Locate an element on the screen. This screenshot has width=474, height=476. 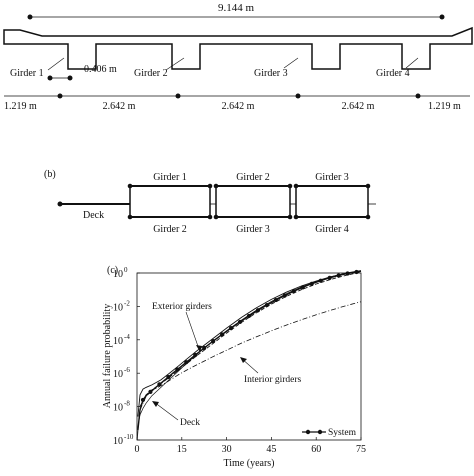
y-axis-label: Annual failure probability is located at coordinates (107, 356).